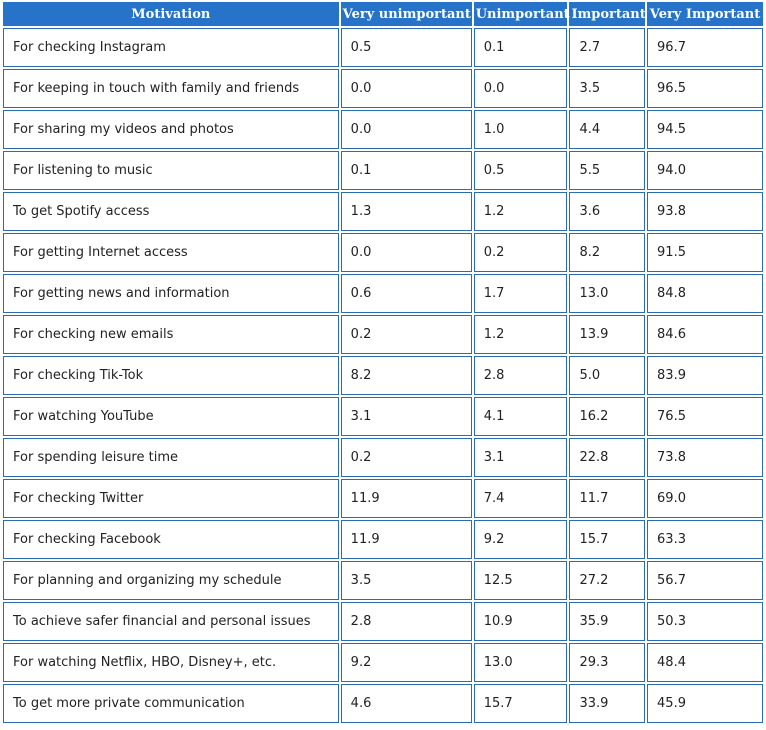 This screenshot has width=766, height=730. What do you see at coordinates (171, 170) in the screenshot?
I see `motivation-cell: For listening to music` at bounding box center [171, 170].